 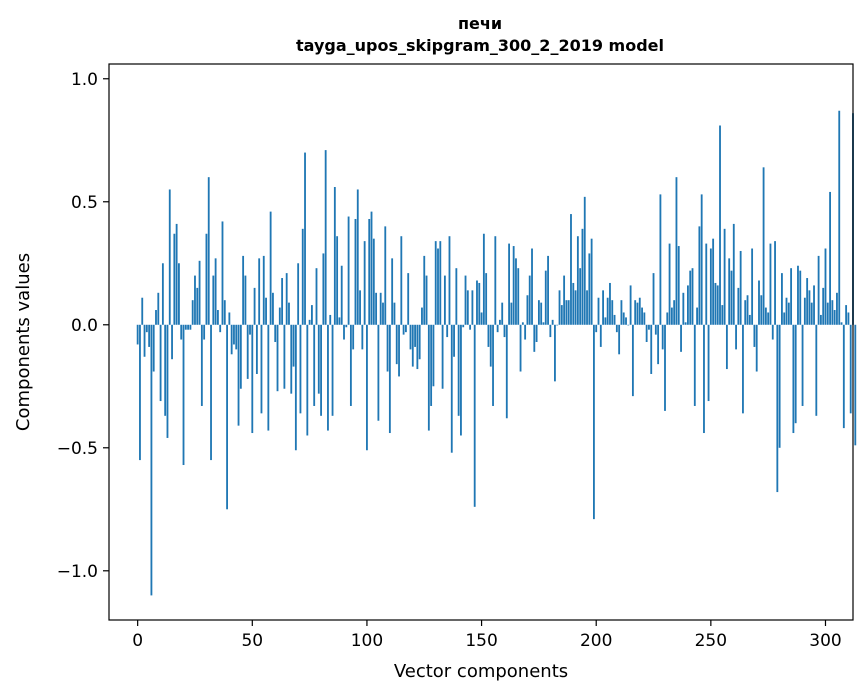 What do you see at coordinates (367, 641) in the screenshot?
I see `x-tick-label: 100` at bounding box center [367, 641].